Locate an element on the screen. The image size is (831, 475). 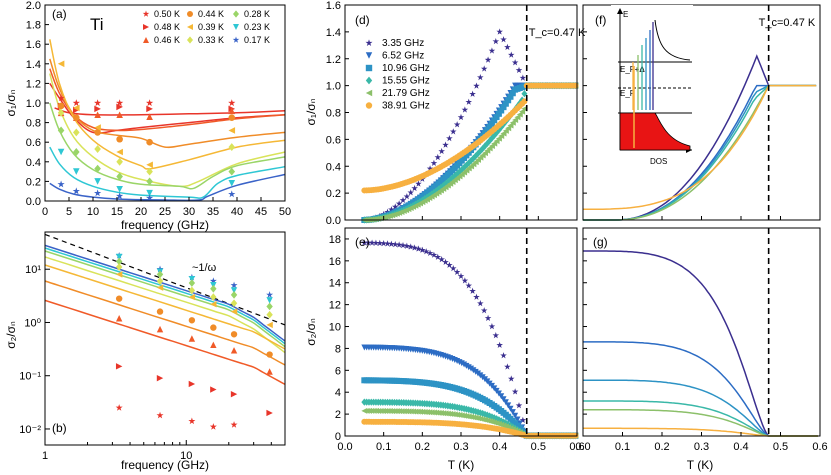
x-tick-label: 0.3 is located at coordinates (701, 447).